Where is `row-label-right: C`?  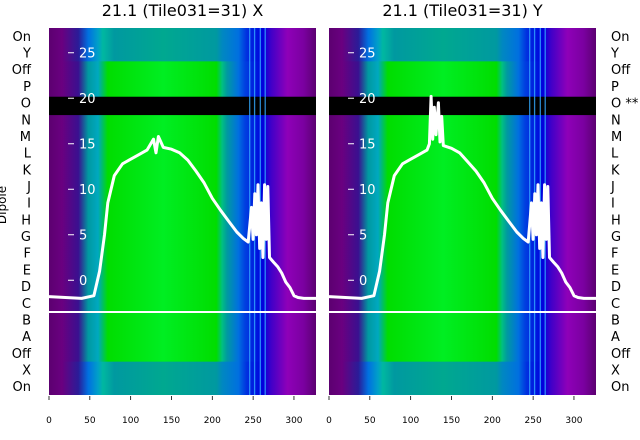
row-label-right: C is located at coordinates (615, 304).